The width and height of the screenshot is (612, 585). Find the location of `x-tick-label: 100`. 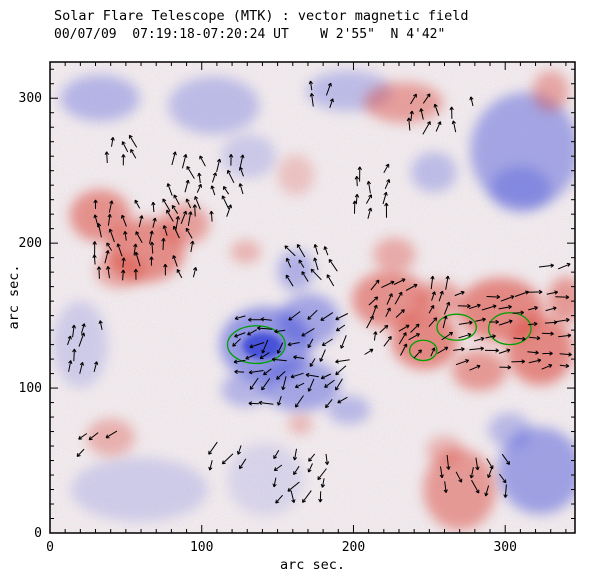

x-tick-label: 100 is located at coordinates (201, 547).